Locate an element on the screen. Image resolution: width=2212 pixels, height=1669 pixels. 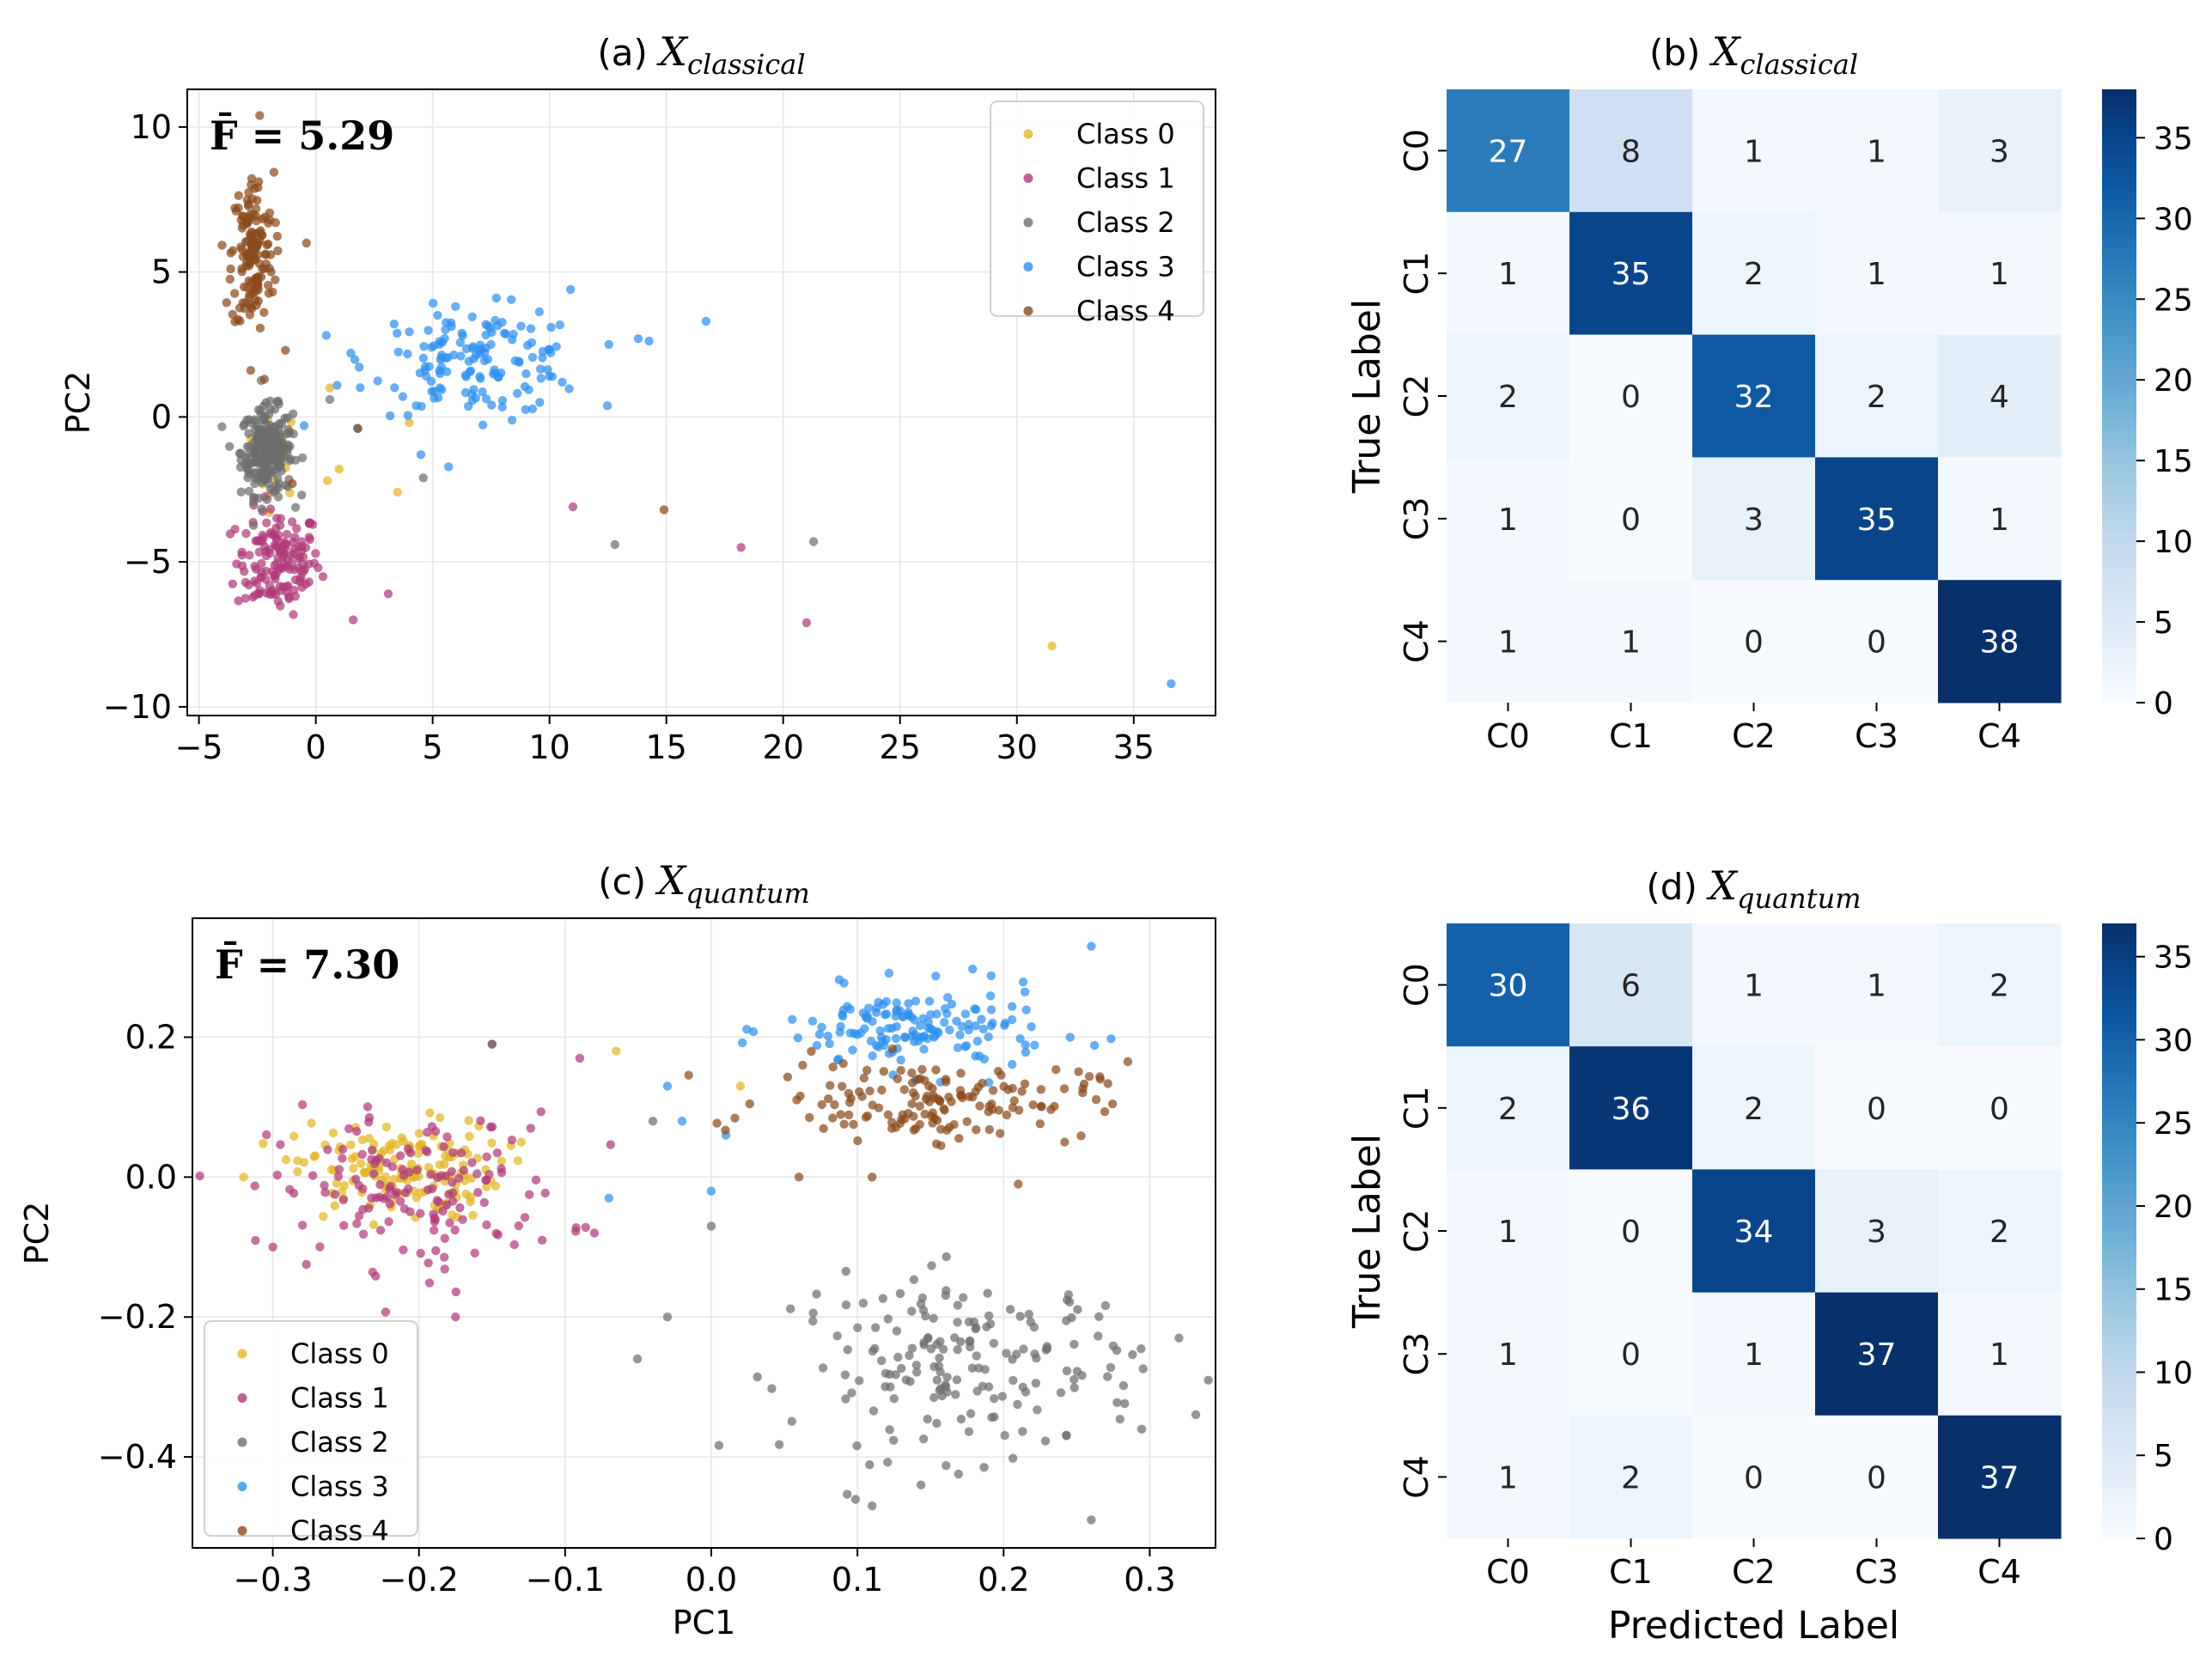
title-variable: X is located at coordinates (672, 51).